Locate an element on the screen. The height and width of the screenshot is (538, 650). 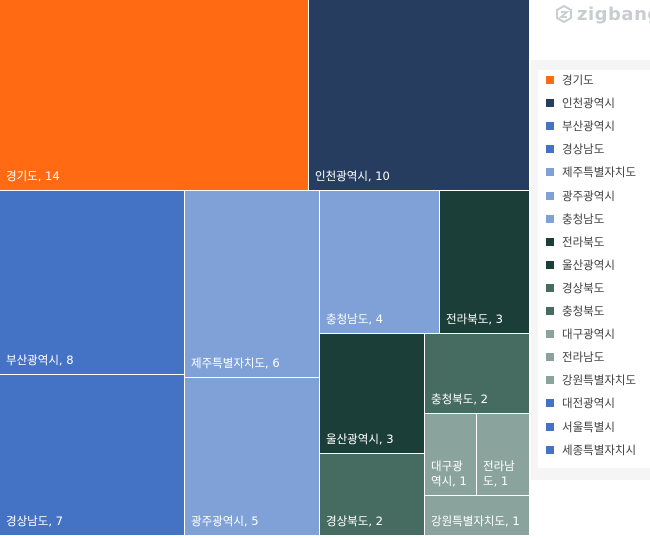
legend-item: 광주광역시 is located at coordinates (580, 196).